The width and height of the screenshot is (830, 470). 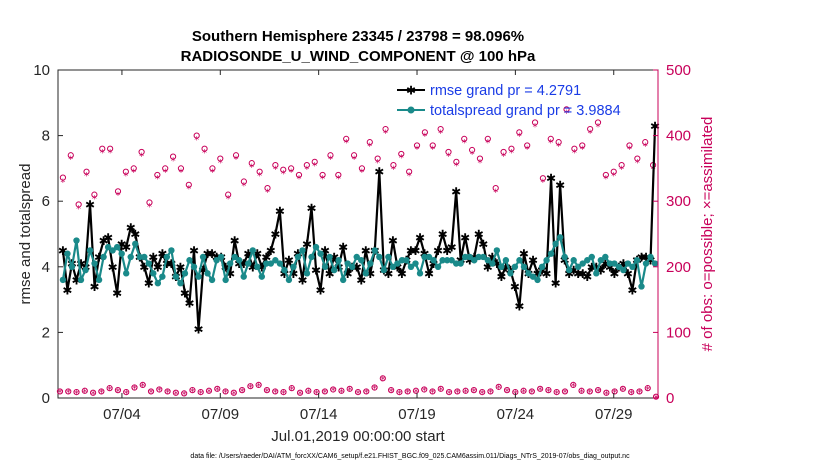 I want to click on y-tick-label-right: 300, so click(x=678, y=201).